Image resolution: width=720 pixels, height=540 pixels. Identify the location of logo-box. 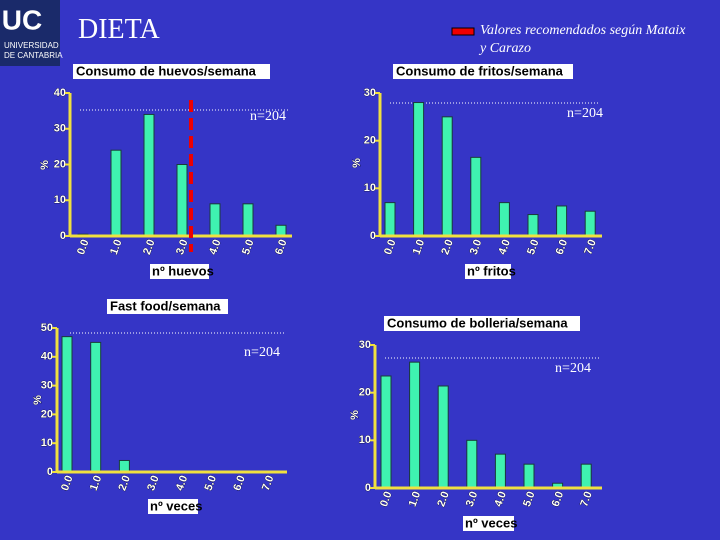
(30, 33).